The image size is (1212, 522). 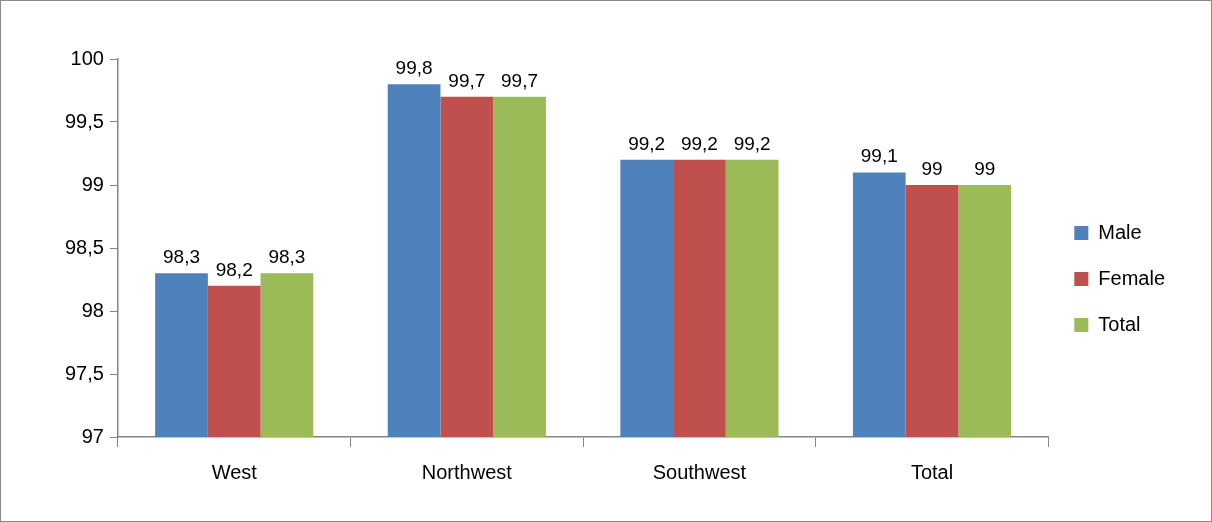 I want to click on legend-label: Female, so click(x=1132, y=277).